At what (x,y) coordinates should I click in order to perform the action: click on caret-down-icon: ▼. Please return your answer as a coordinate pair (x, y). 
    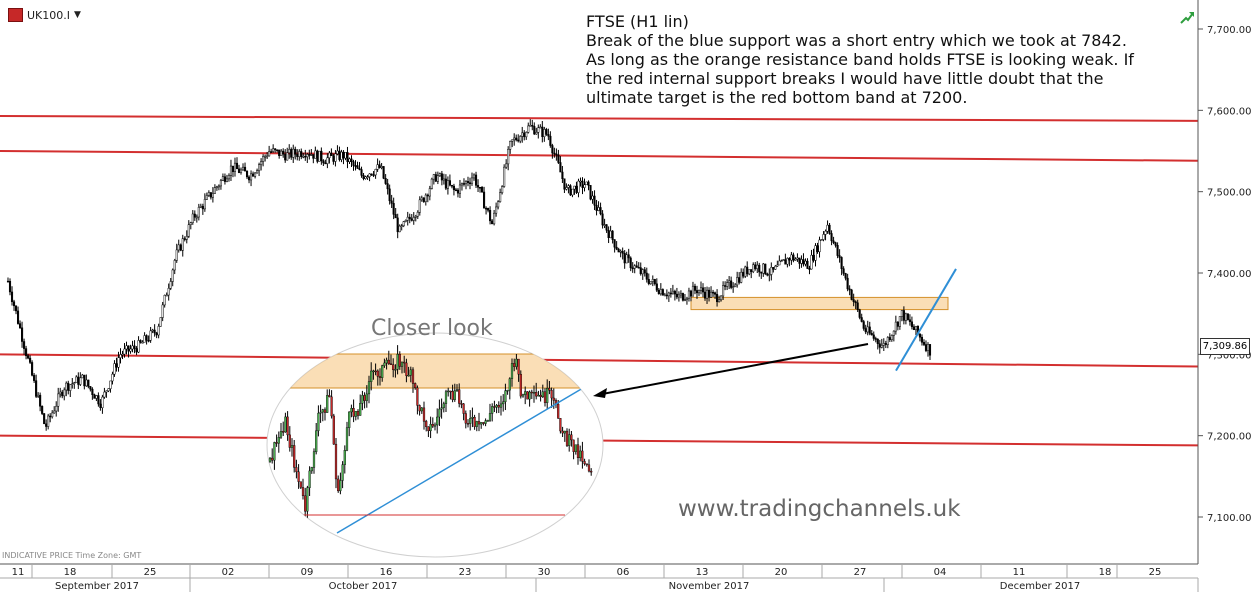
    Looking at the image, I should click on (77, 15).